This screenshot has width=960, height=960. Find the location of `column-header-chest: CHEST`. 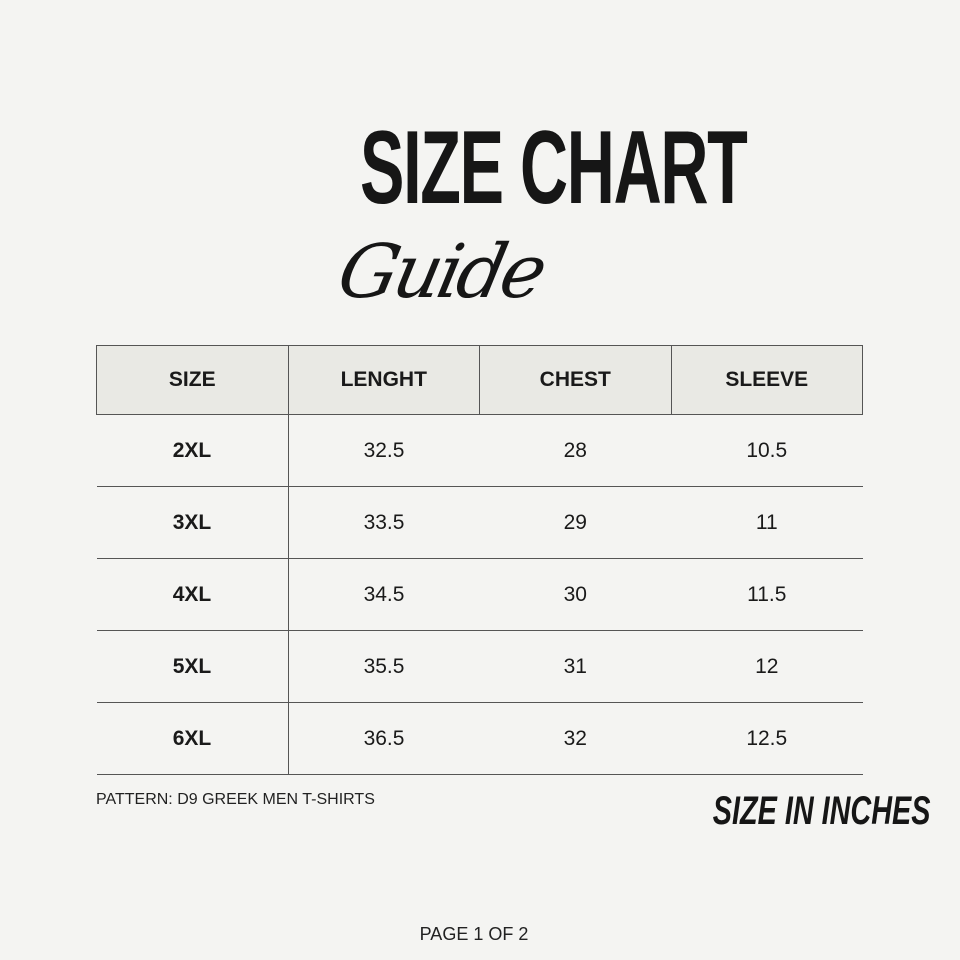

column-header-chest: CHEST is located at coordinates (575, 380).